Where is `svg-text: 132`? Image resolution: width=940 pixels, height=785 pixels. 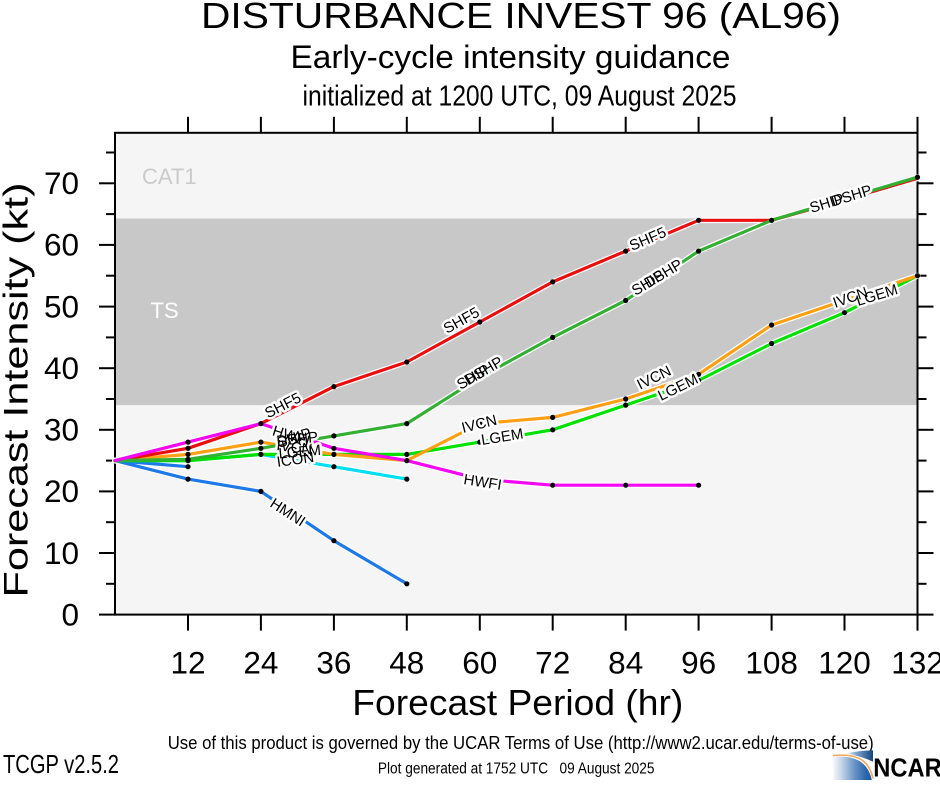 svg-text: 132 is located at coordinates (915, 663).